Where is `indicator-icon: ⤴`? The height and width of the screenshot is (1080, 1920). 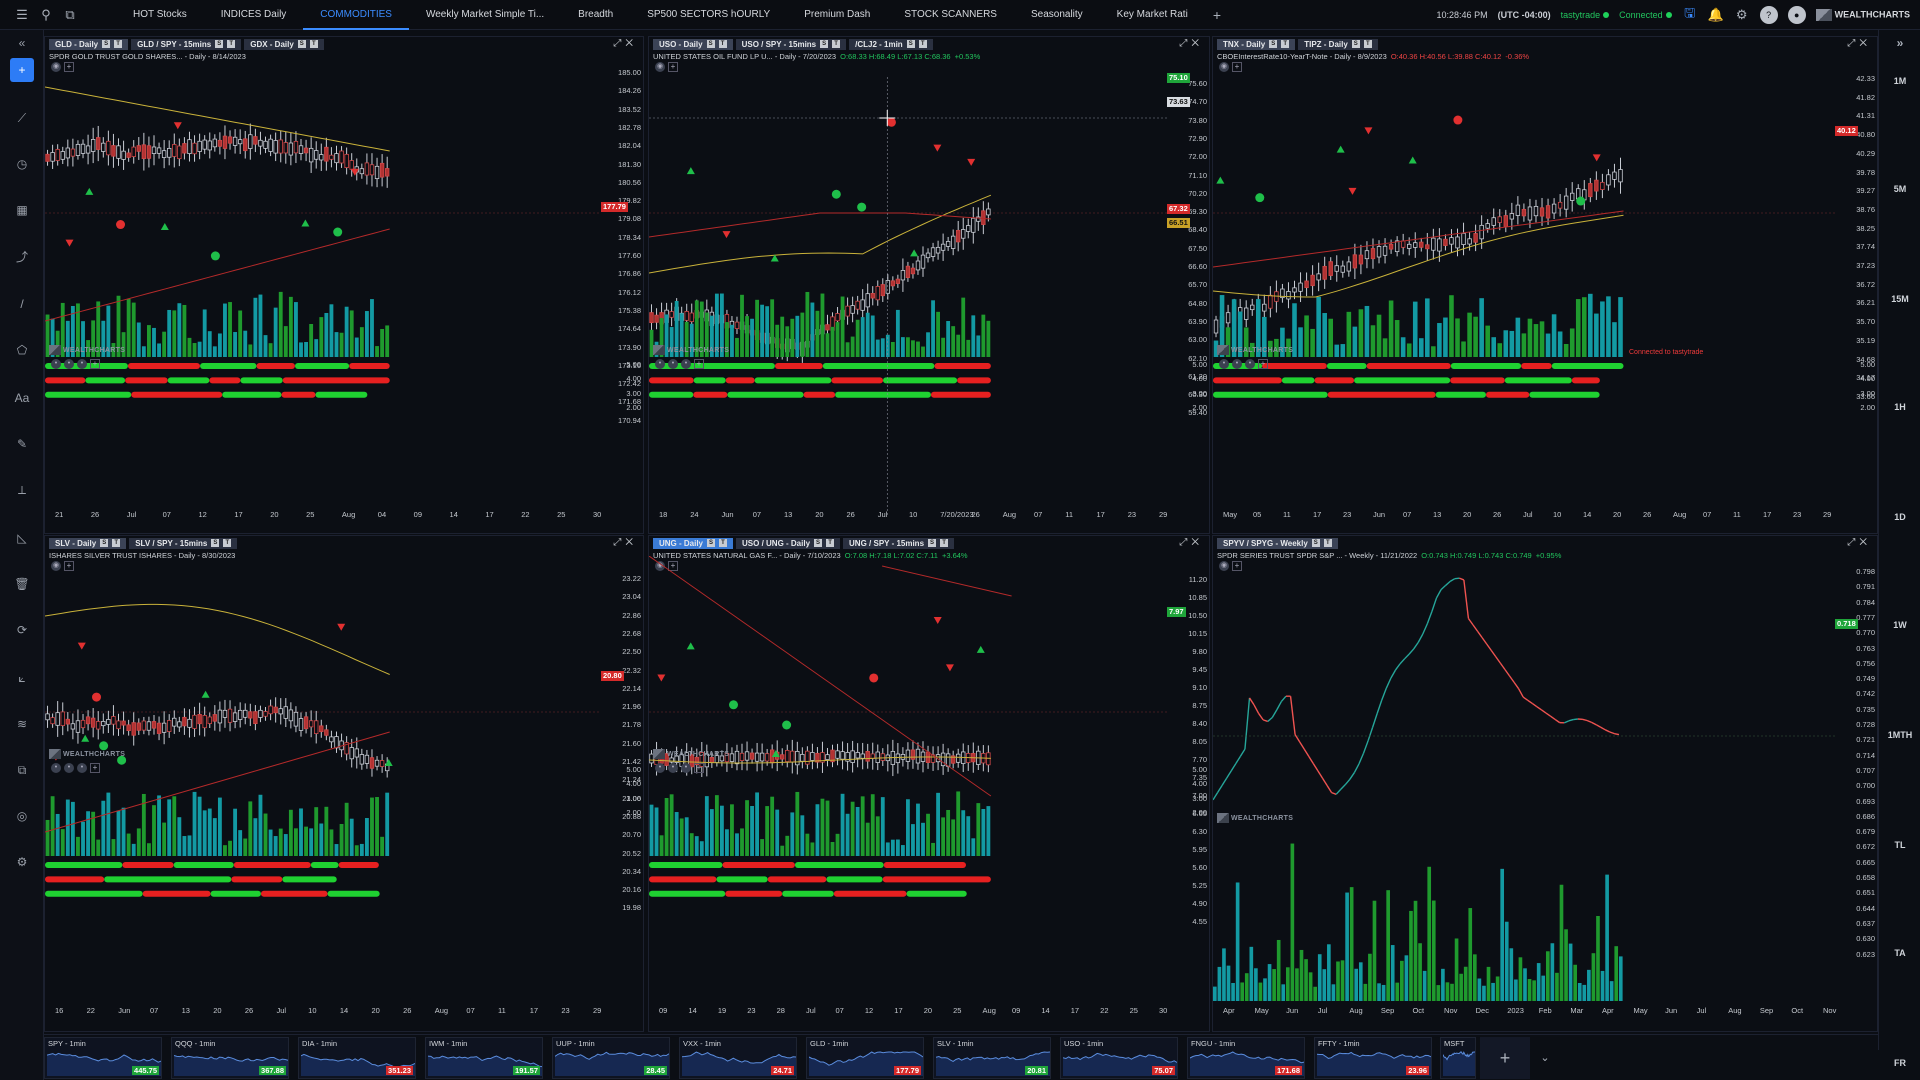 indicator-icon: ⤴ is located at coordinates (21, 256).